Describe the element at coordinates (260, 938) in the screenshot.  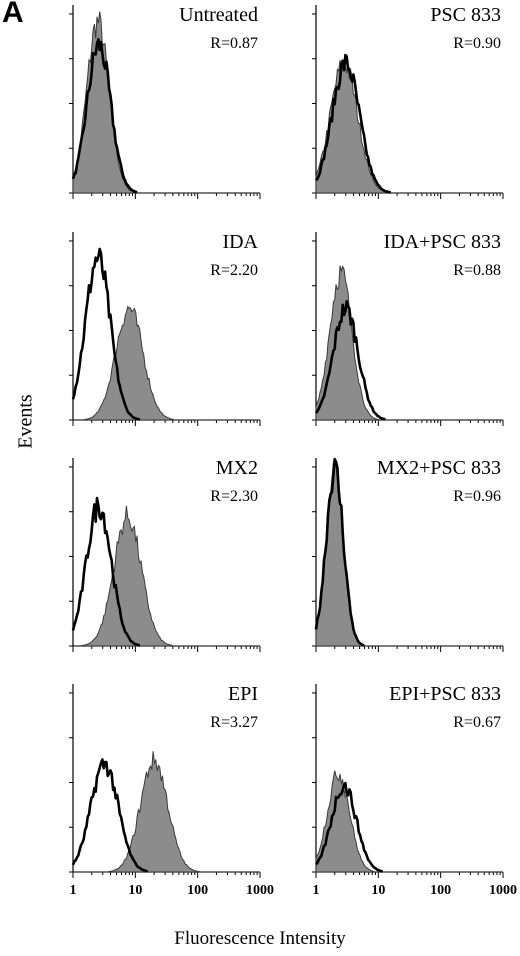
I see `x-axis-label: Fluorescence Intensity` at that location.